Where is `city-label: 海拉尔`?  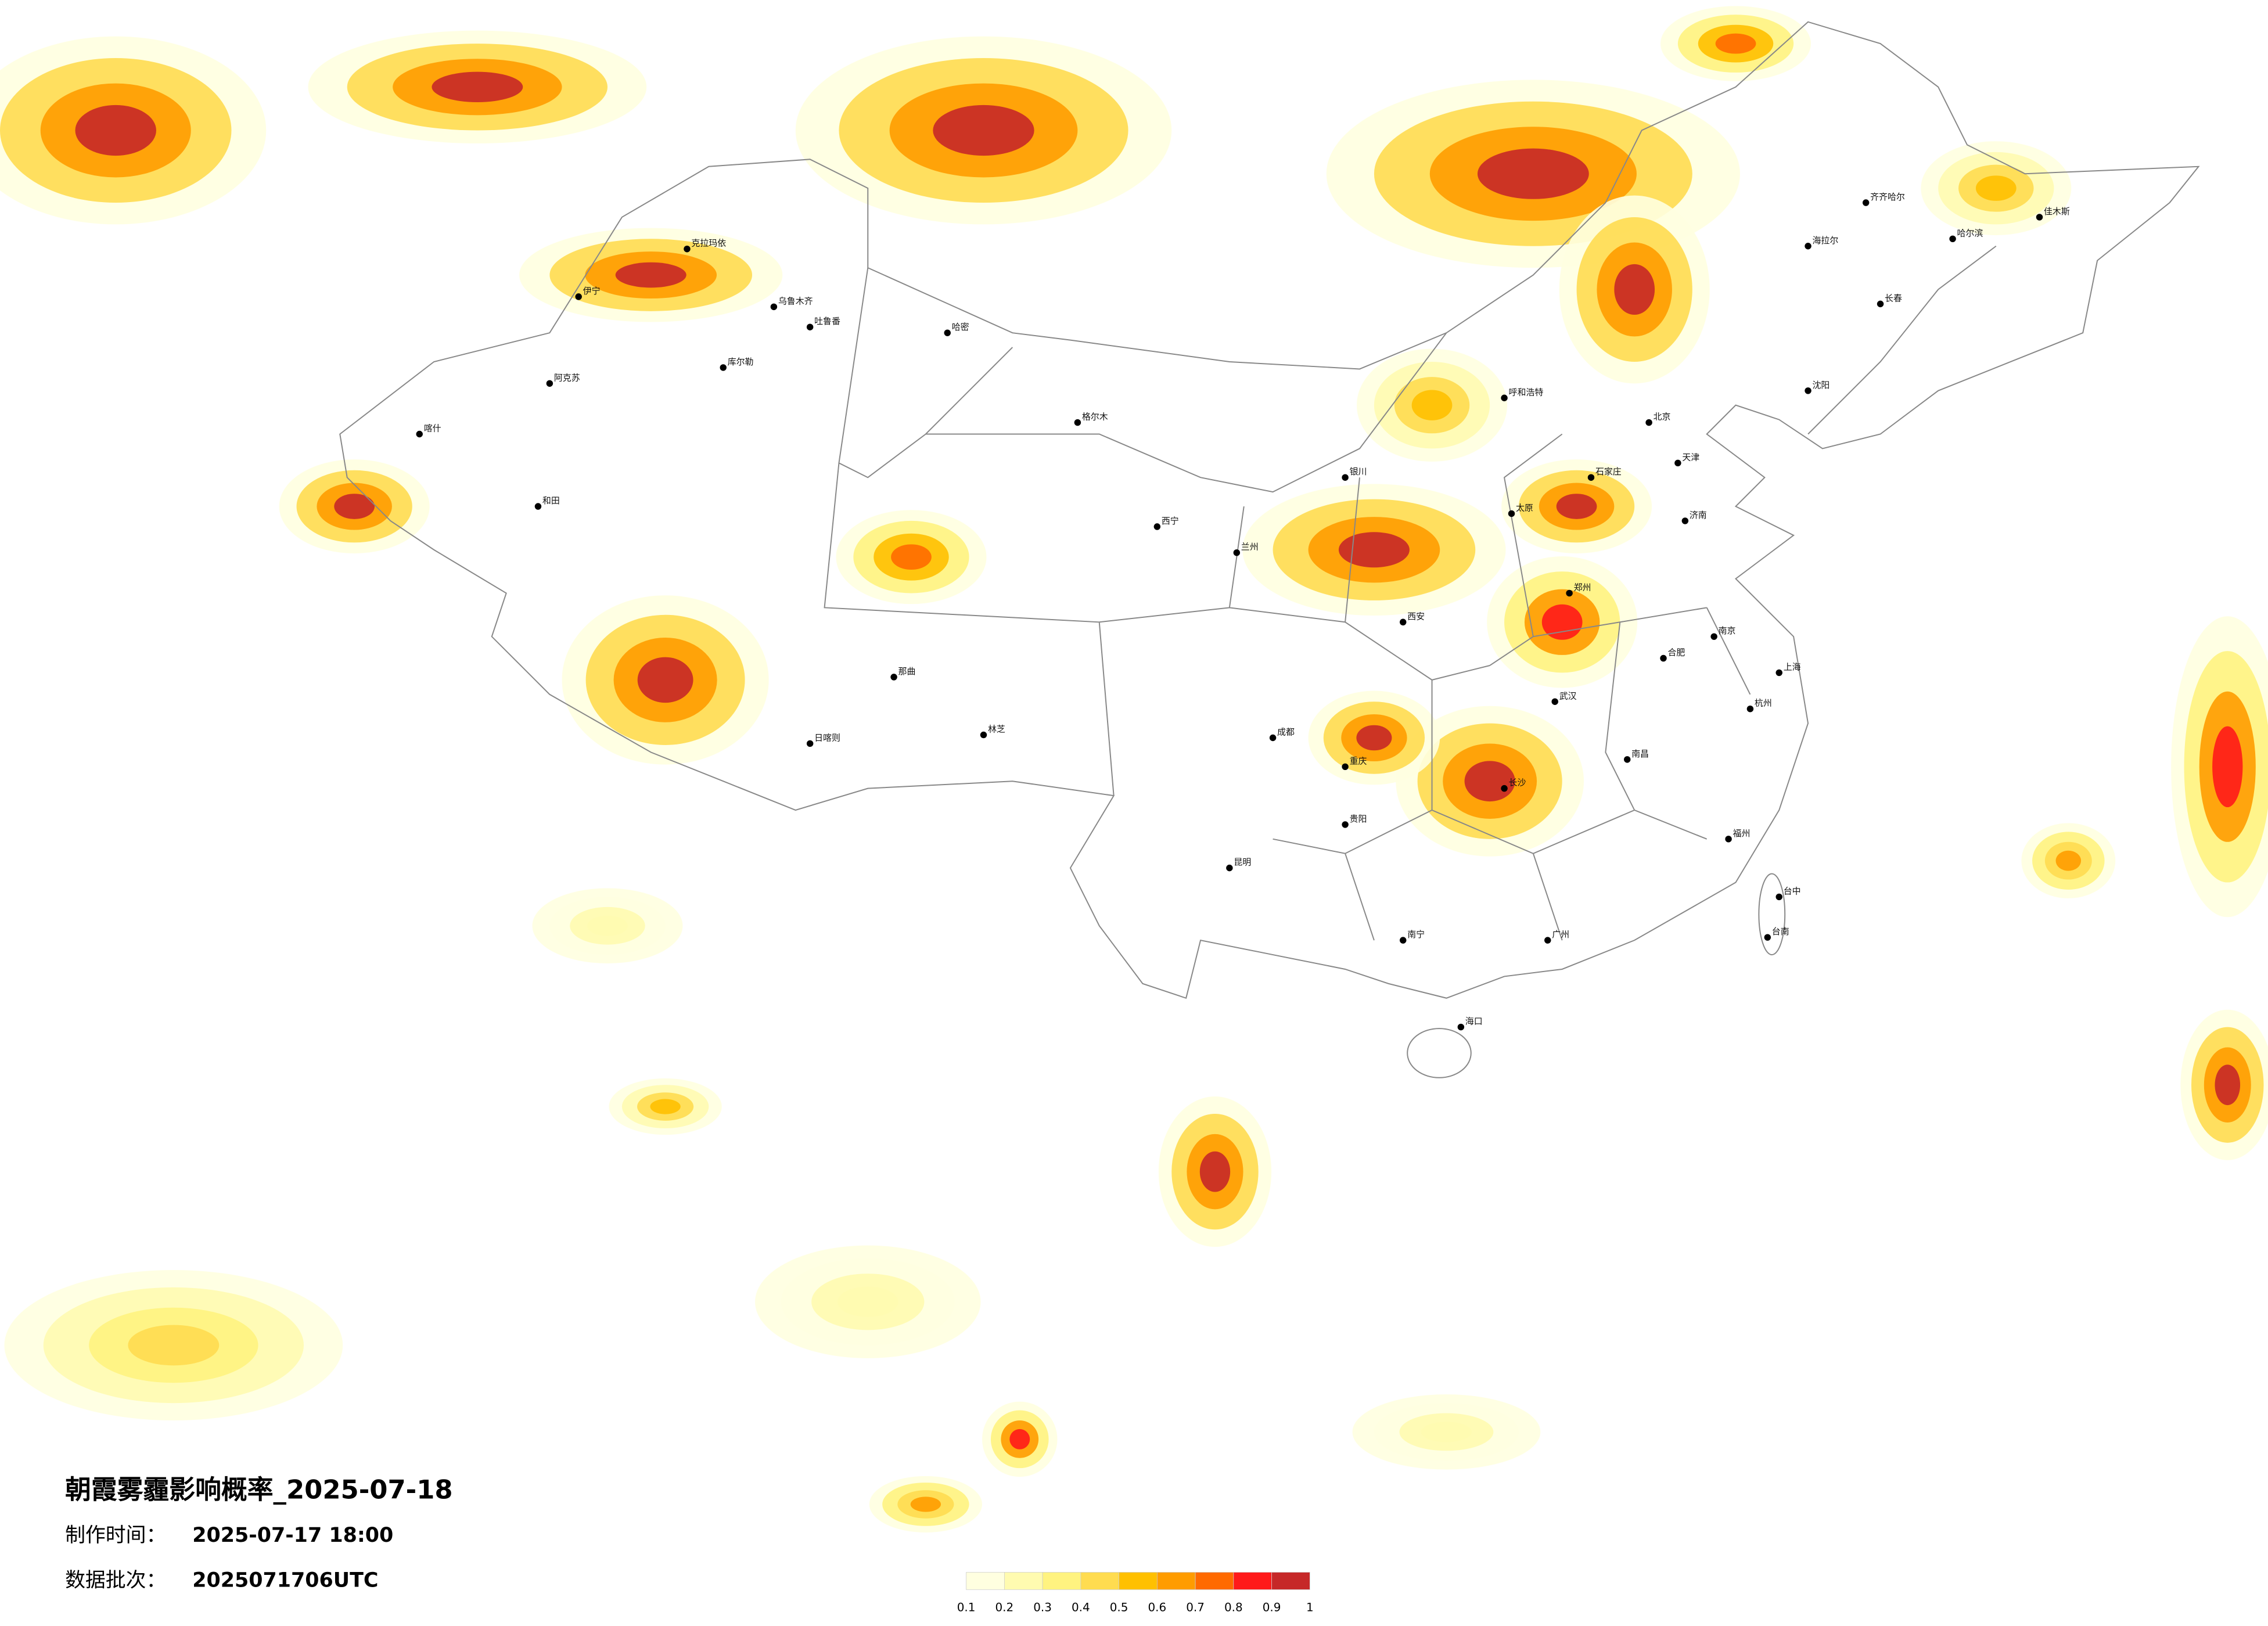 city-label: 海拉尔 is located at coordinates (1826, 241).